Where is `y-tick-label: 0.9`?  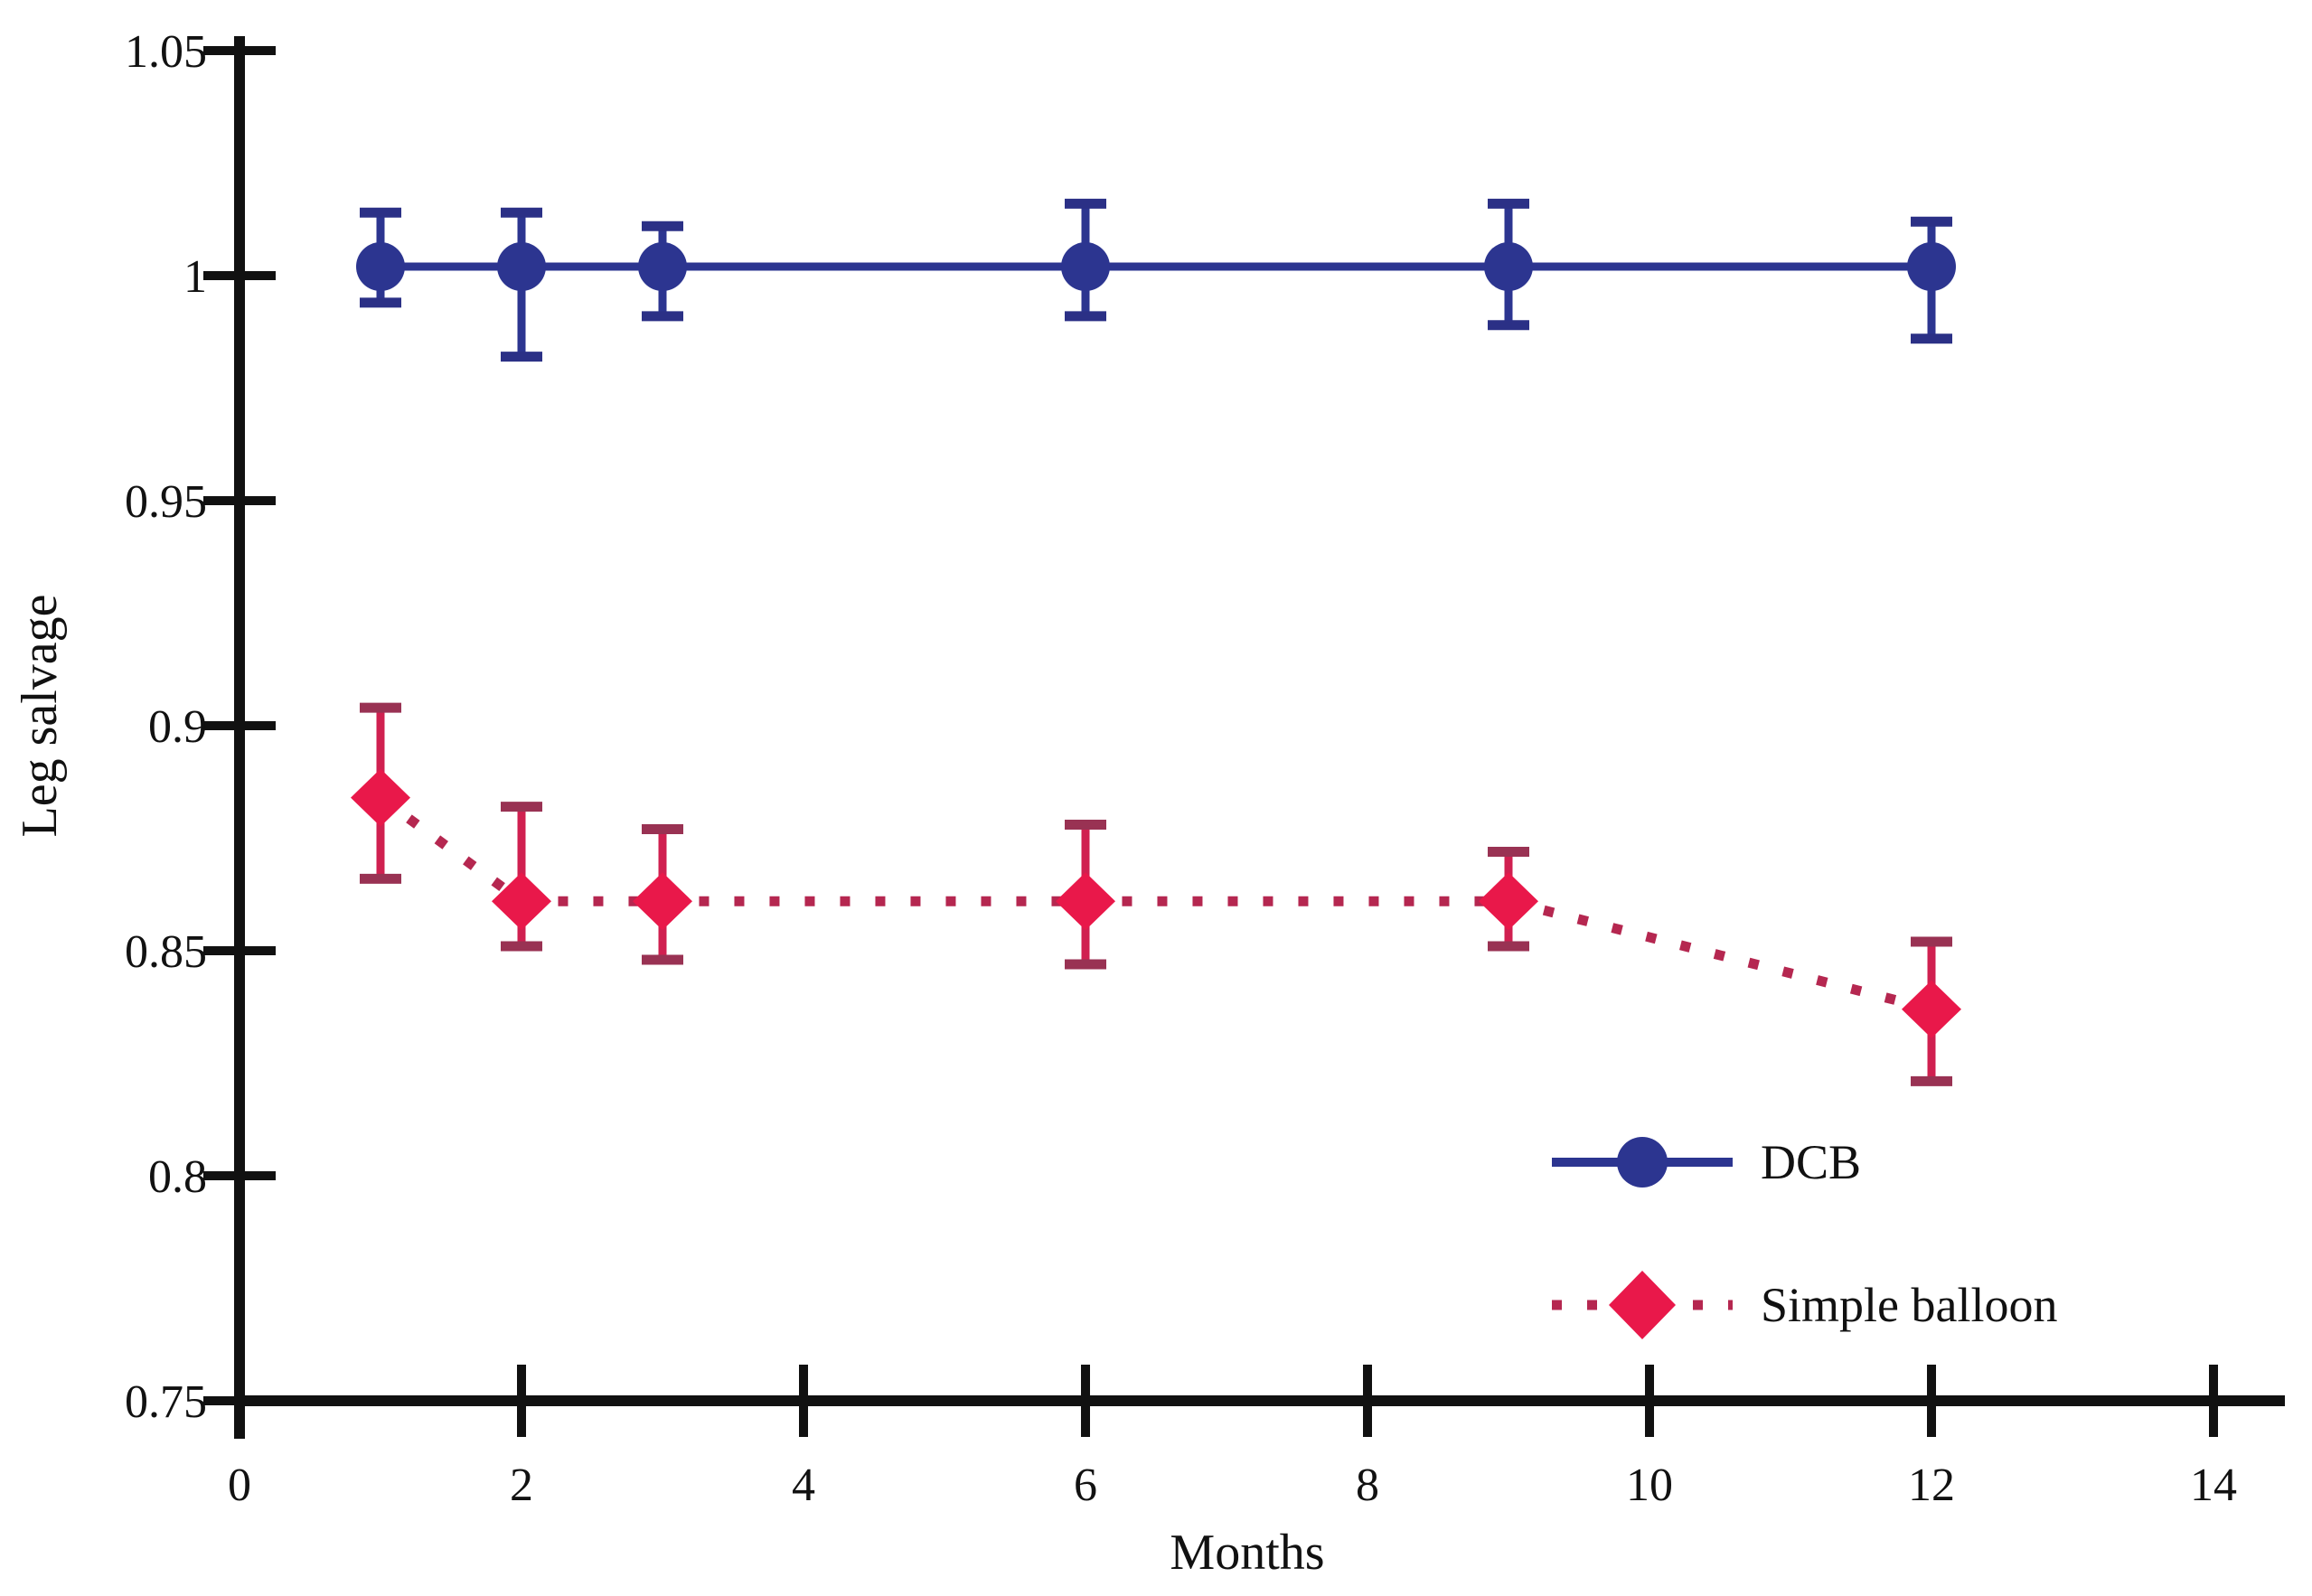 y-tick-label: 0.9 is located at coordinates (177, 727).